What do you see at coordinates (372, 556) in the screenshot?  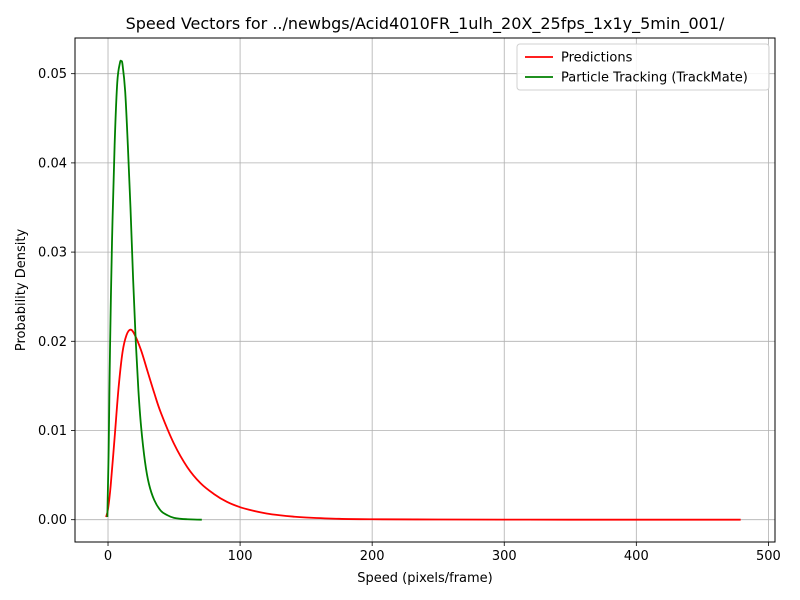 I see `x-tick-label: 200` at bounding box center [372, 556].